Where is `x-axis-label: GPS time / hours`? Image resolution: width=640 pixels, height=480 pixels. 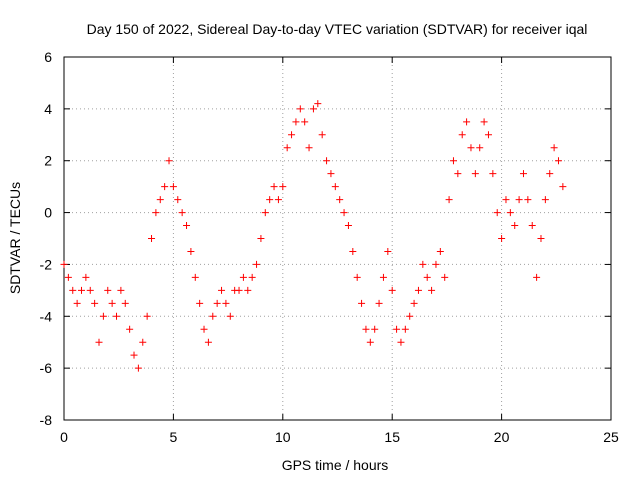 x-axis-label: GPS time / hours is located at coordinates (335, 465).